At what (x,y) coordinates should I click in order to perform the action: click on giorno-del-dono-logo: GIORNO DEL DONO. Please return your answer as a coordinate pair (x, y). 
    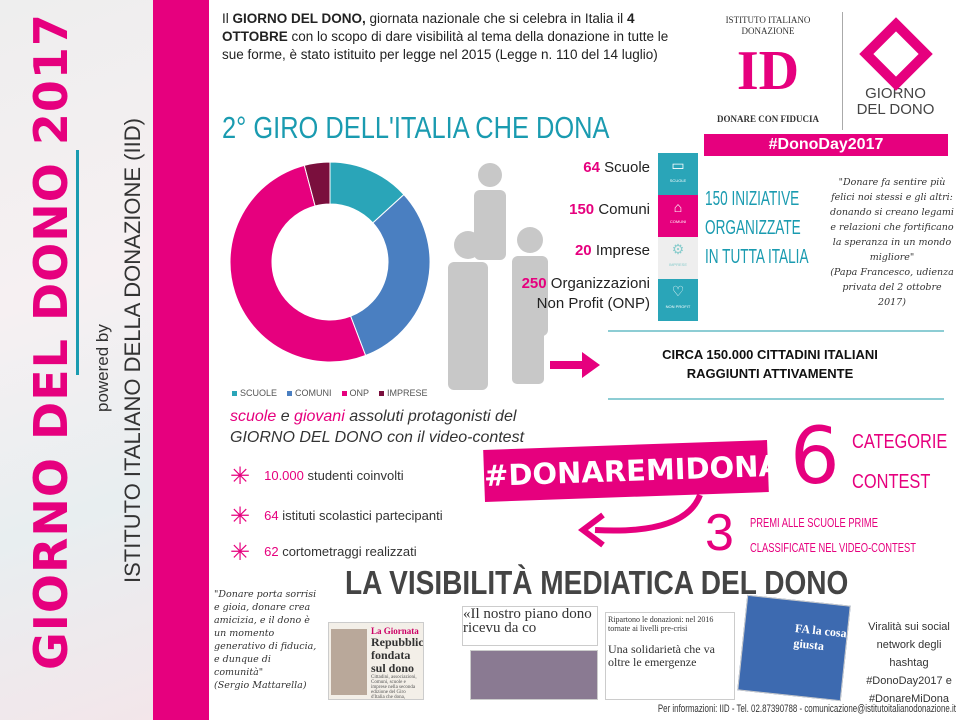
    Looking at the image, I should click on (895, 71).